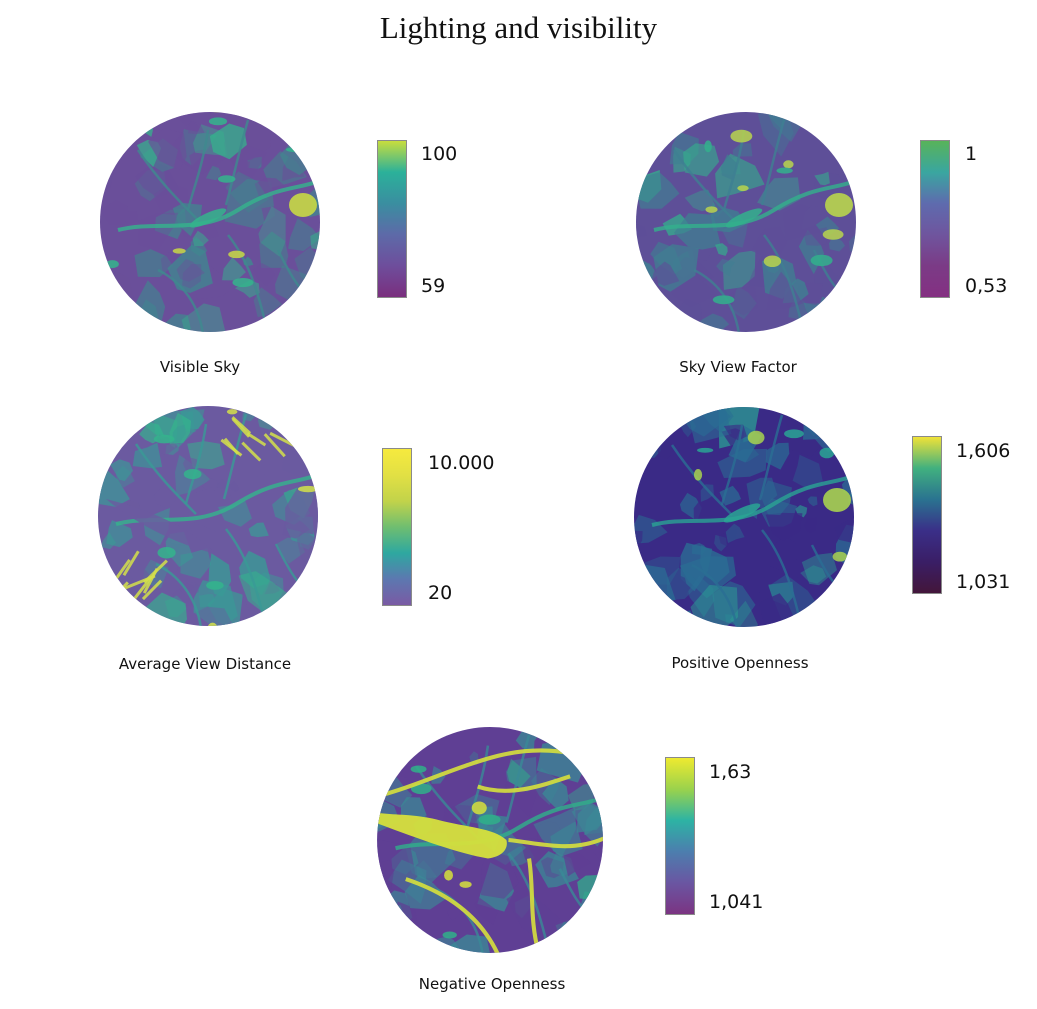 This screenshot has width=1037, height=1009. I want to click on visible-sky-caption: Visible Sky, so click(200, 367).